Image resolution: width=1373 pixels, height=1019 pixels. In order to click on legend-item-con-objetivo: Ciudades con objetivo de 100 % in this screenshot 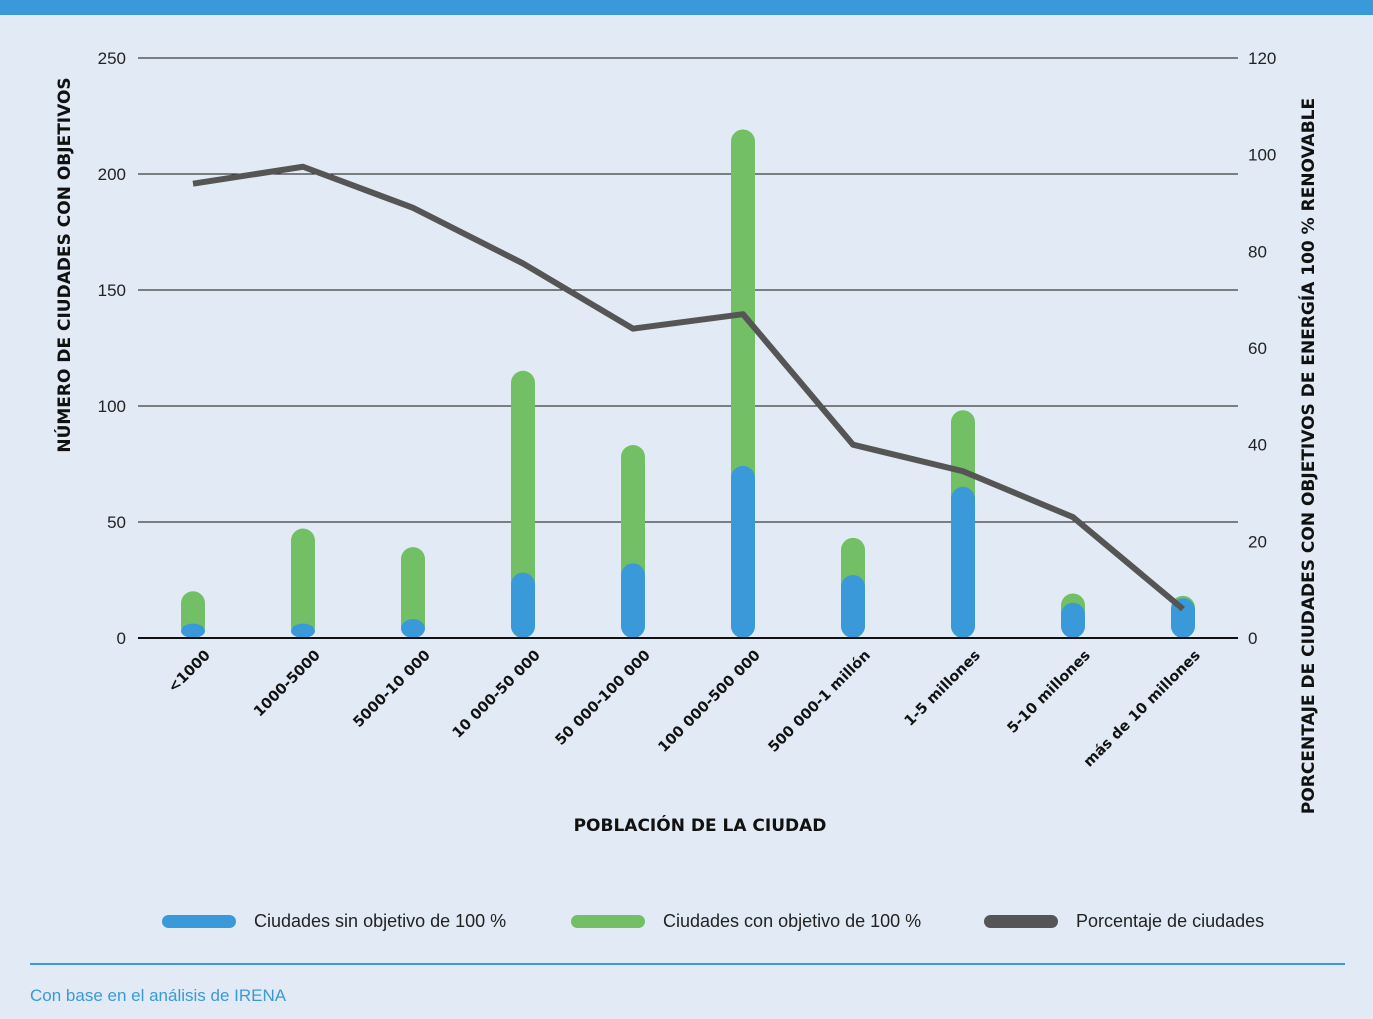, I will do `click(746, 921)`.